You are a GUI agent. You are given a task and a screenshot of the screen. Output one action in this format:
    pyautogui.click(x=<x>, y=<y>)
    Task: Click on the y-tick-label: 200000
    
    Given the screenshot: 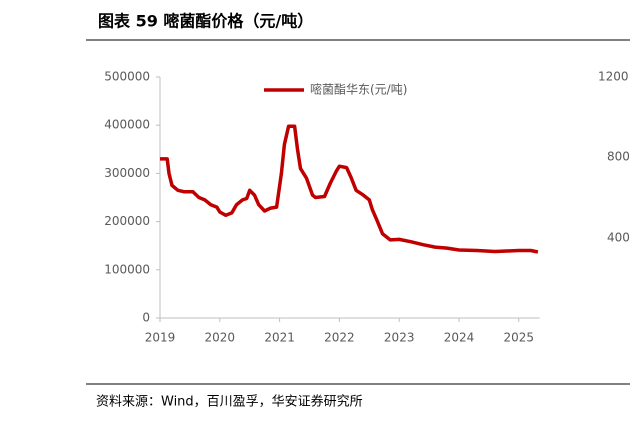 What is the action you would take?
    pyautogui.click(x=127, y=221)
    